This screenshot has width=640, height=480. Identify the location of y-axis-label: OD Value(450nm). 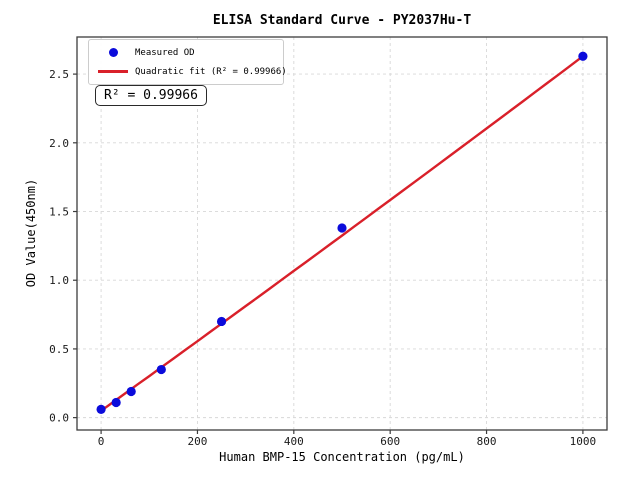
(31, 233).